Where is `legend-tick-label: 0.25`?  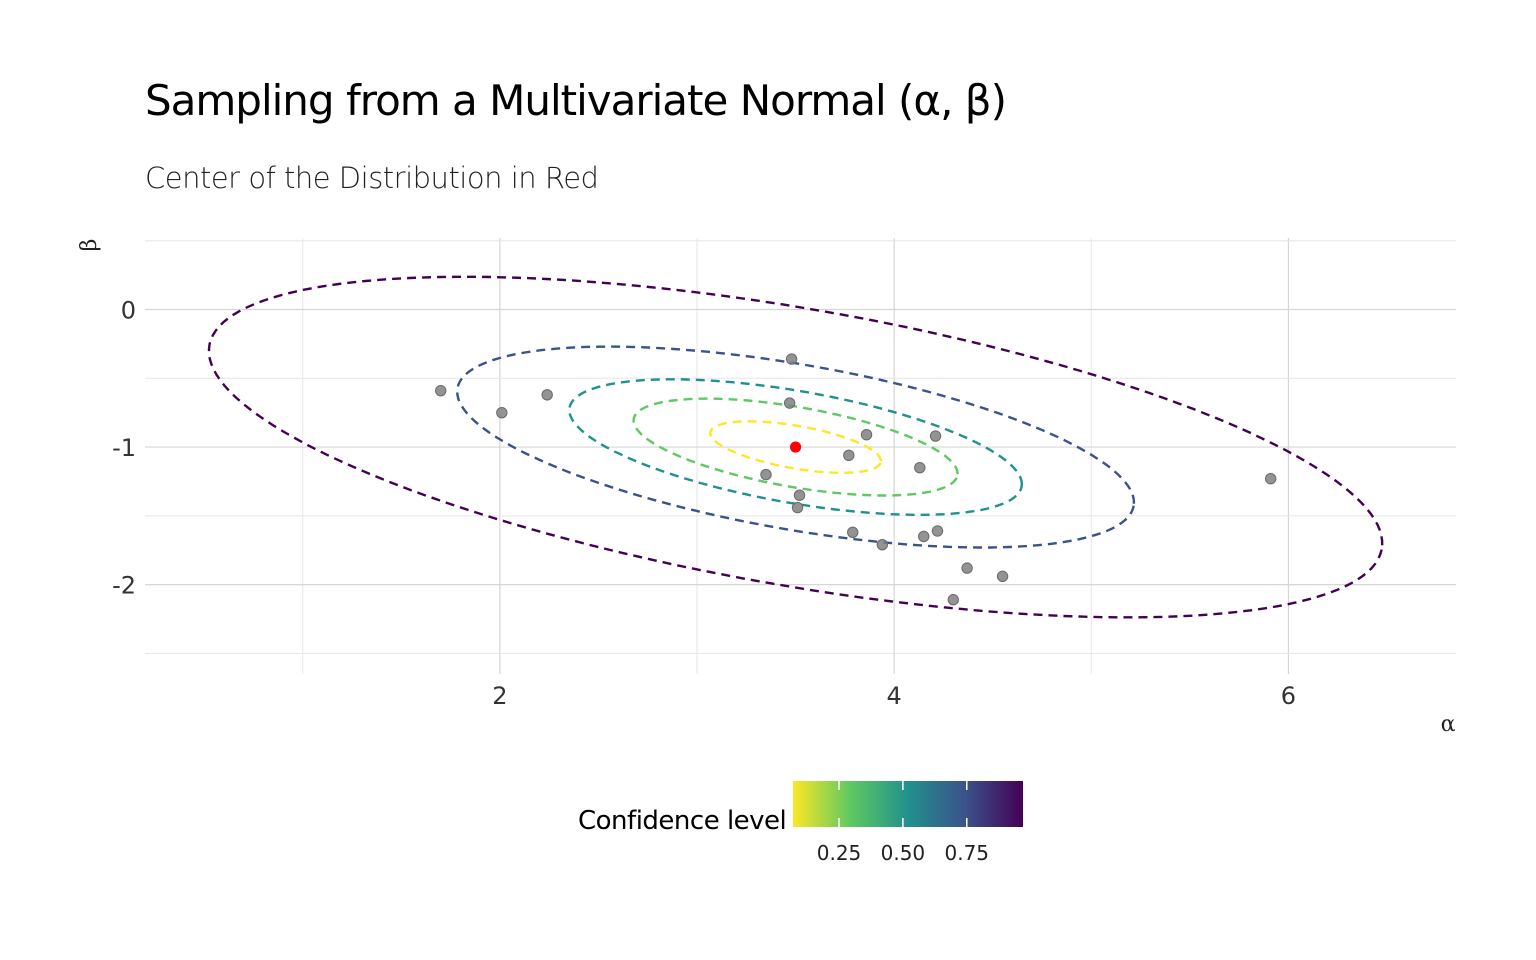 legend-tick-label: 0.25 is located at coordinates (839, 853).